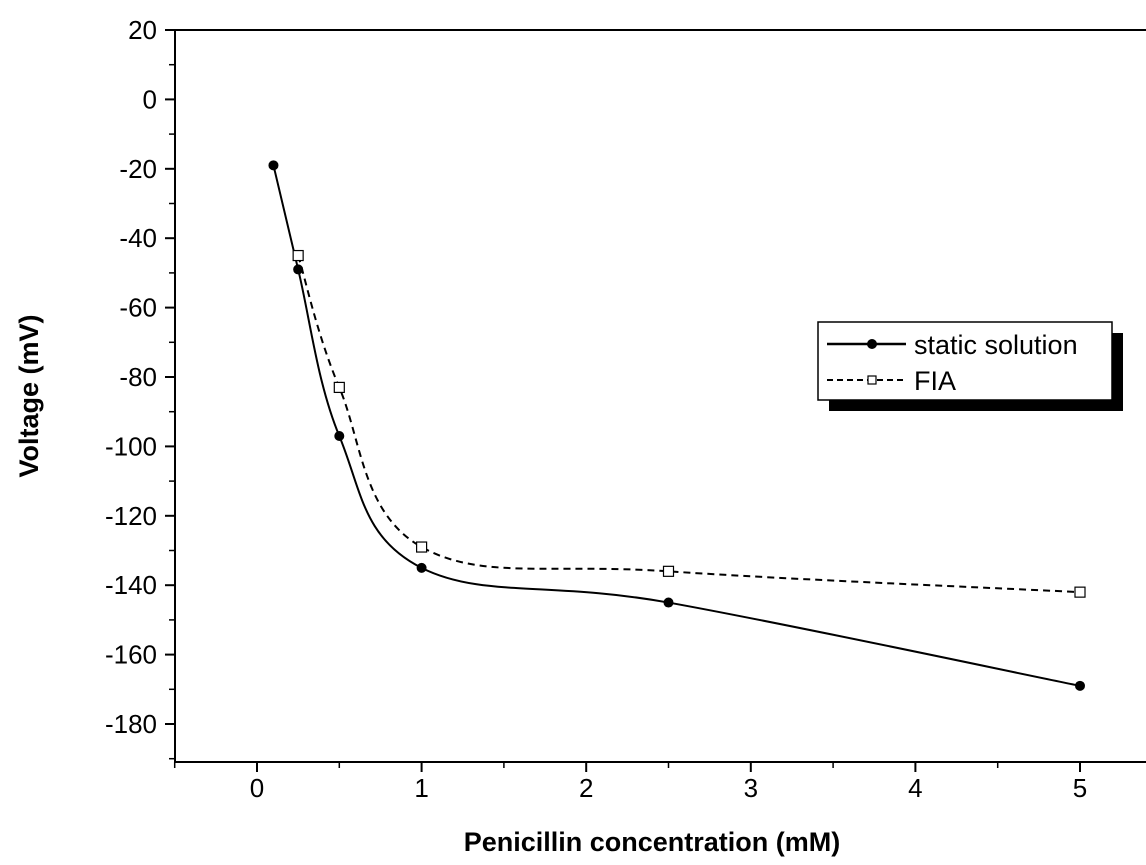  I want to click on y-tick-label: -20, so click(138, 169).